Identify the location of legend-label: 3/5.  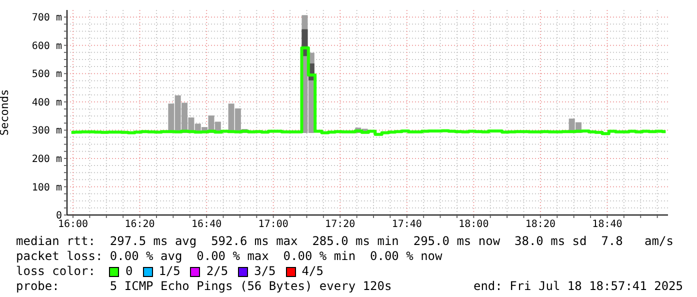
(265, 271).